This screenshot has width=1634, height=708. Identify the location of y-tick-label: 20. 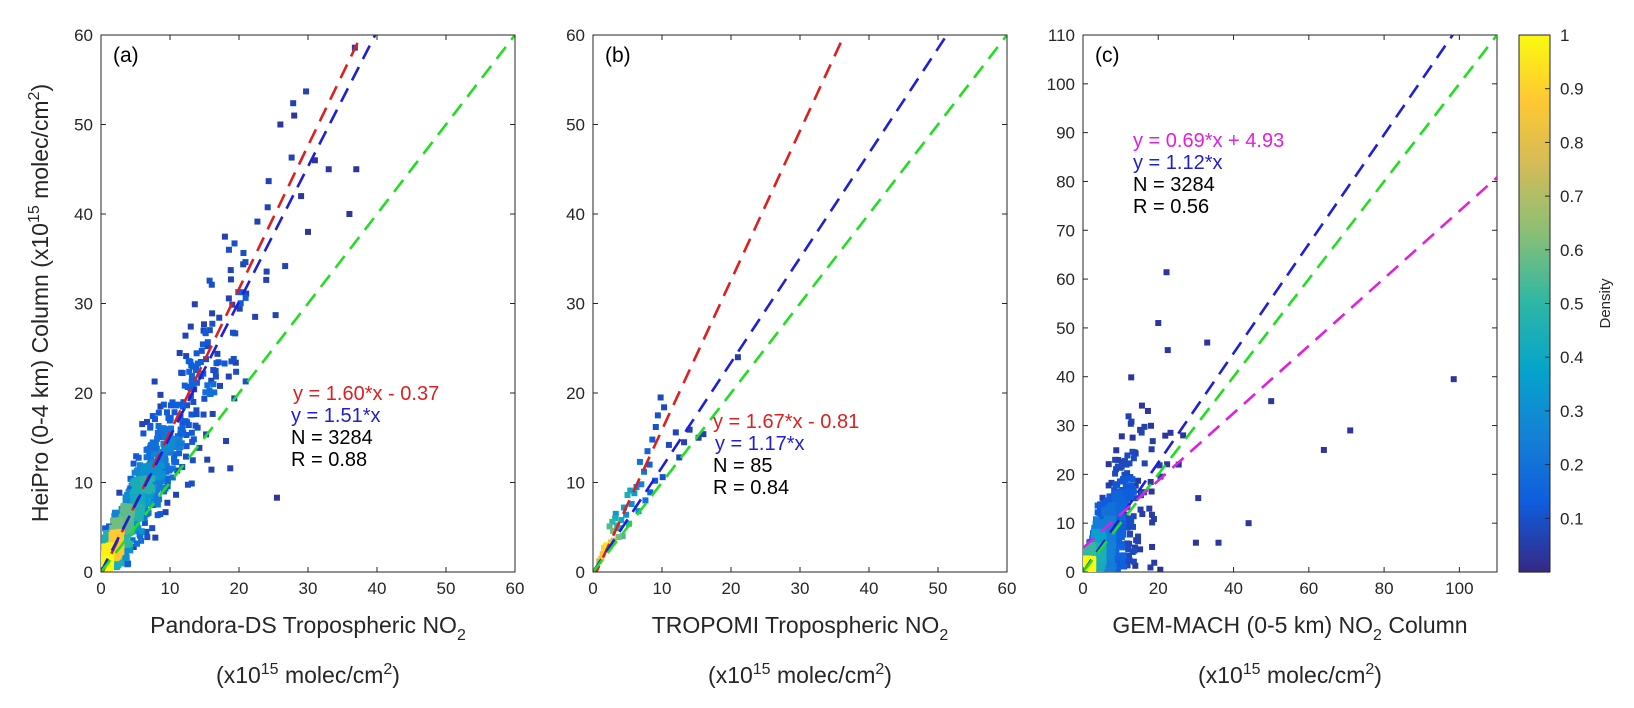
(575, 393).